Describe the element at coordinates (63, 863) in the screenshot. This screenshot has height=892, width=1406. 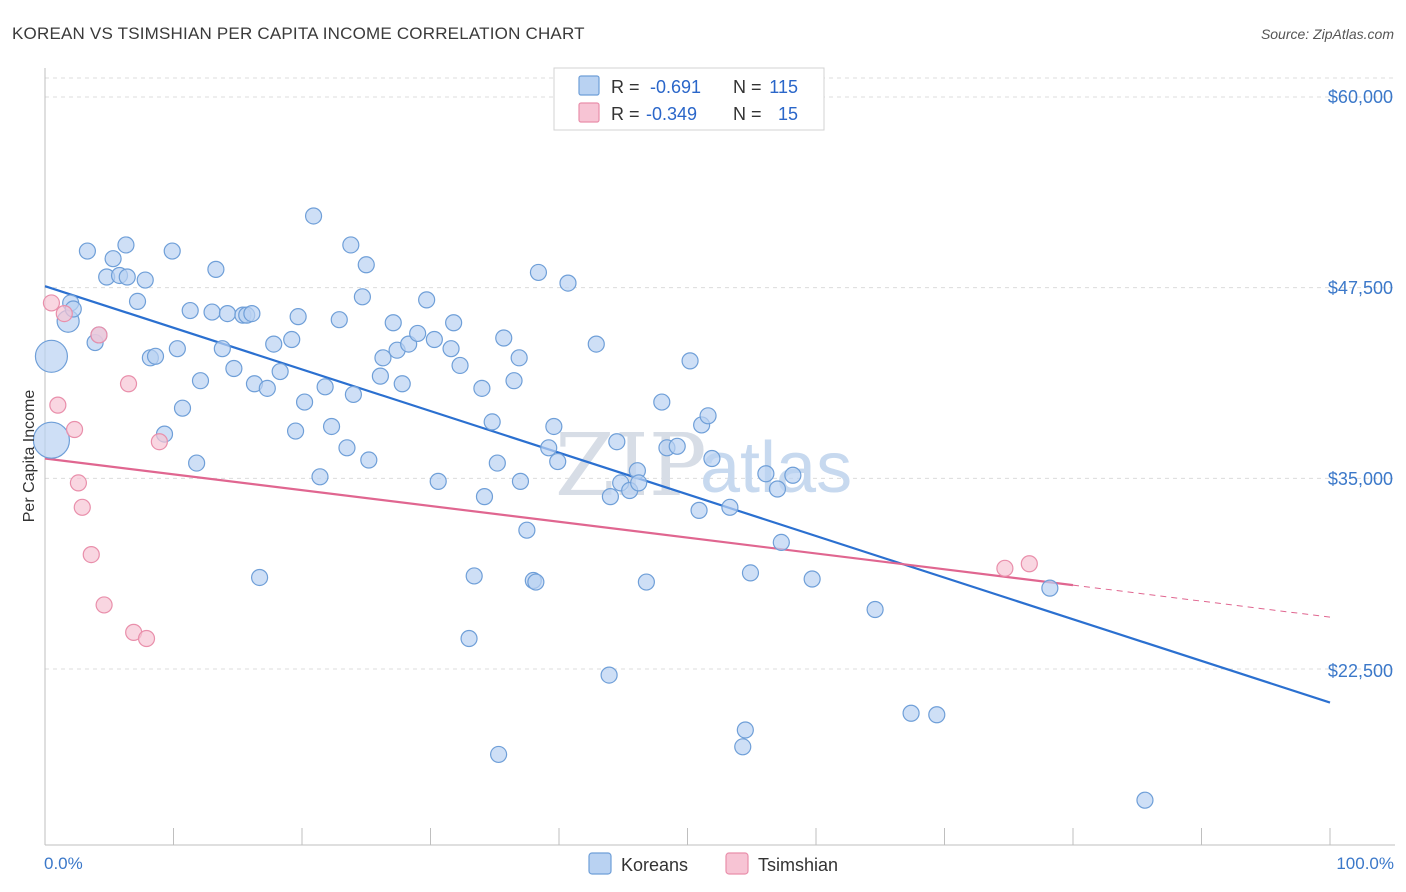
I see `x-tick-label-min: 0.0%` at that location.